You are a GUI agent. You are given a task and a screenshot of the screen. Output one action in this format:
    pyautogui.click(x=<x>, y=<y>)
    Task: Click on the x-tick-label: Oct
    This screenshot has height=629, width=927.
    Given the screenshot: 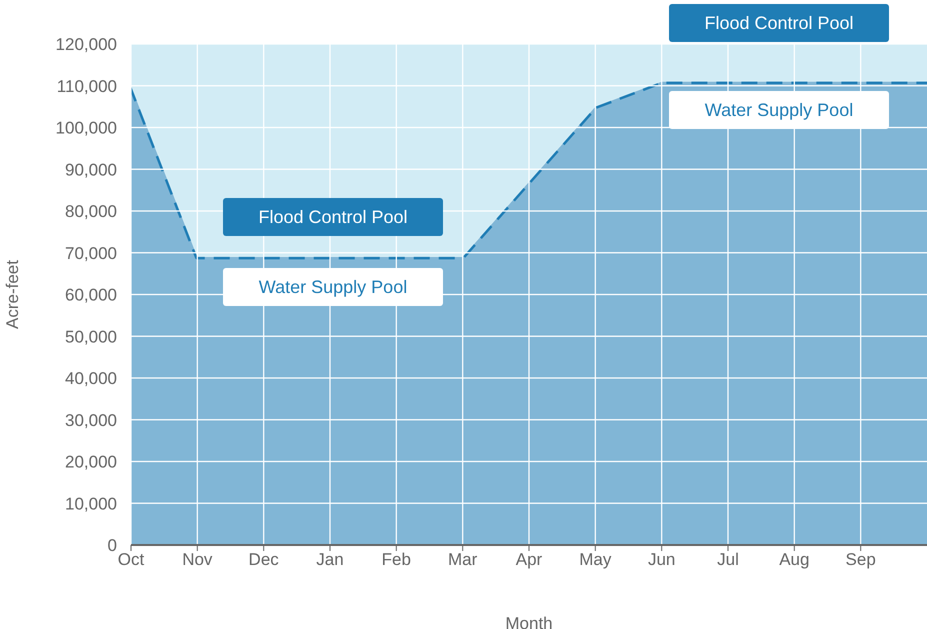 What is the action you would take?
    pyautogui.click(x=131, y=560)
    